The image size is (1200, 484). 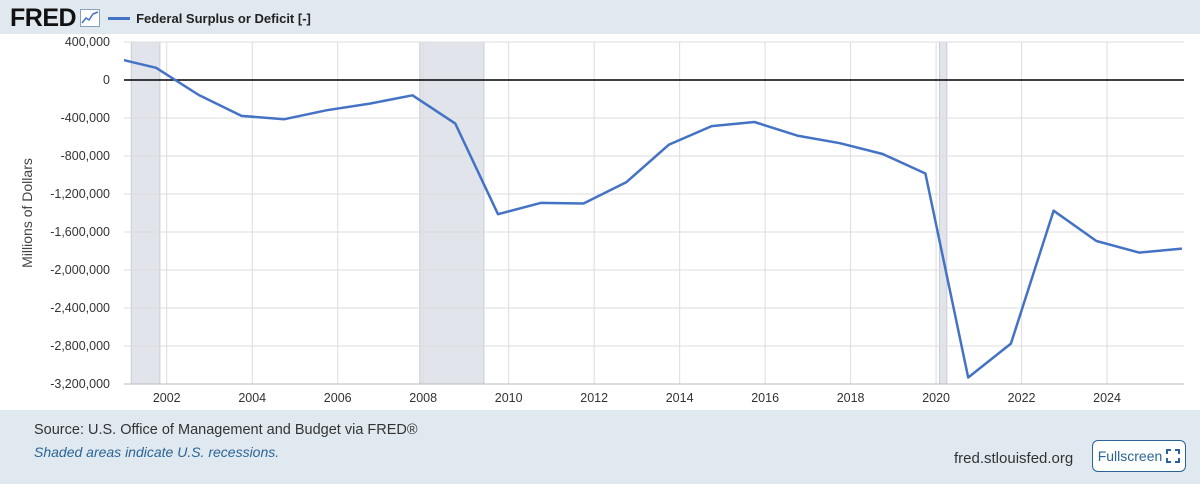 I want to click on y-tick-label: -1,200,000, so click(x=80, y=194).